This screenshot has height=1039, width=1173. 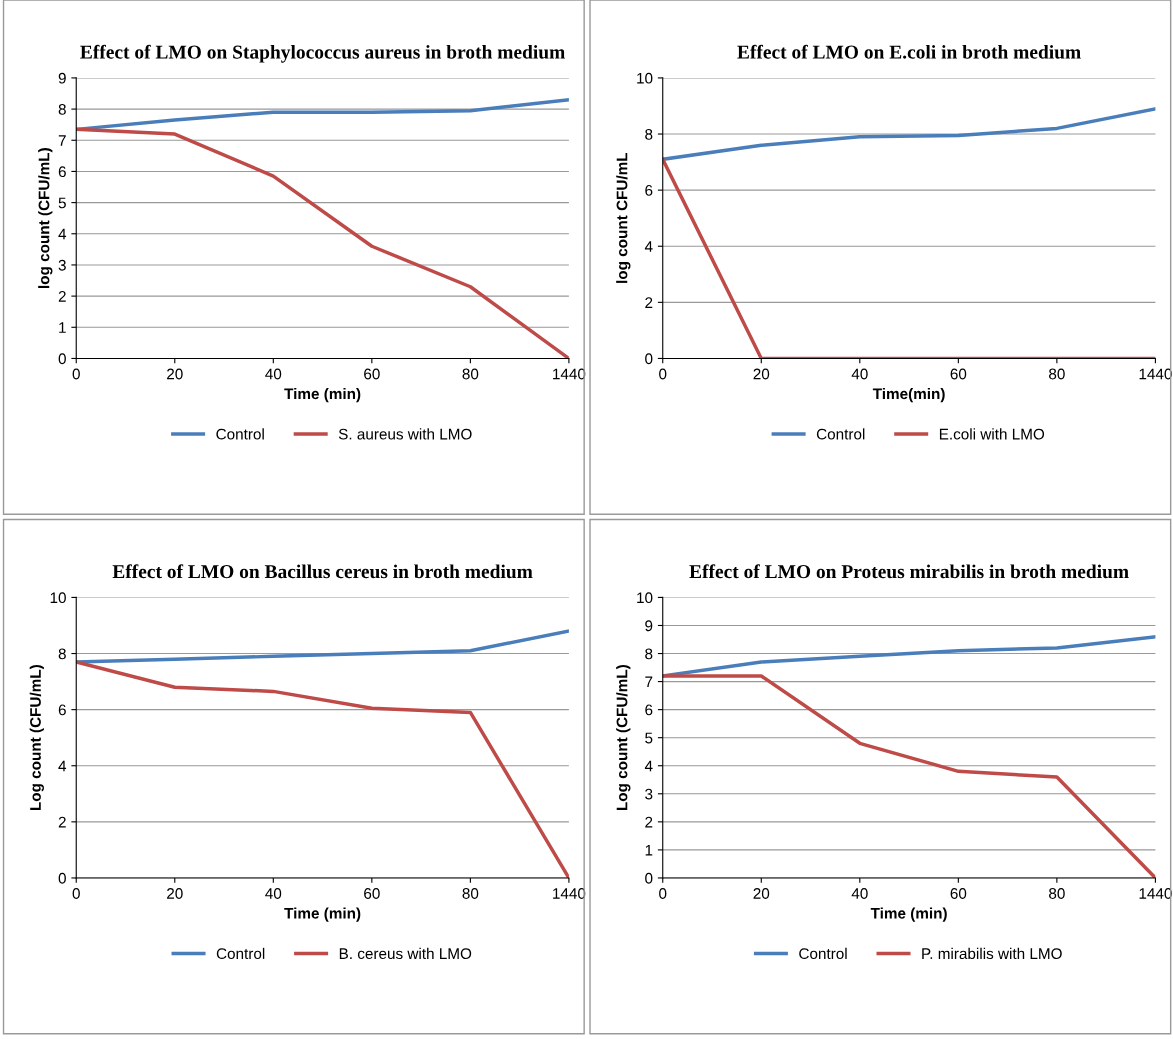 What do you see at coordinates (623, 217) in the screenshot?
I see `y-axis-title: log count CFU/mL` at bounding box center [623, 217].